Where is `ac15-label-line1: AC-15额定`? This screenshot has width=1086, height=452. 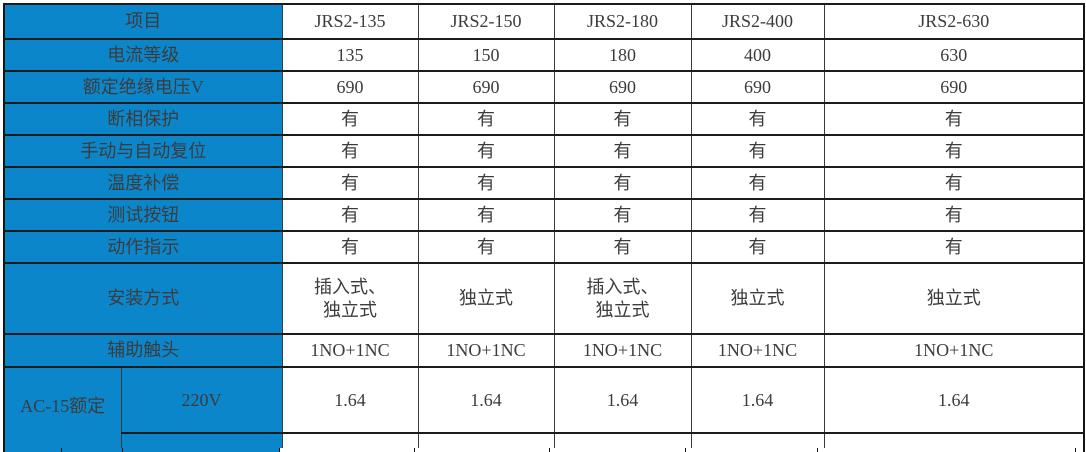 ac15-label-line1: AC-15额定 is located at coordinates (63, 405).